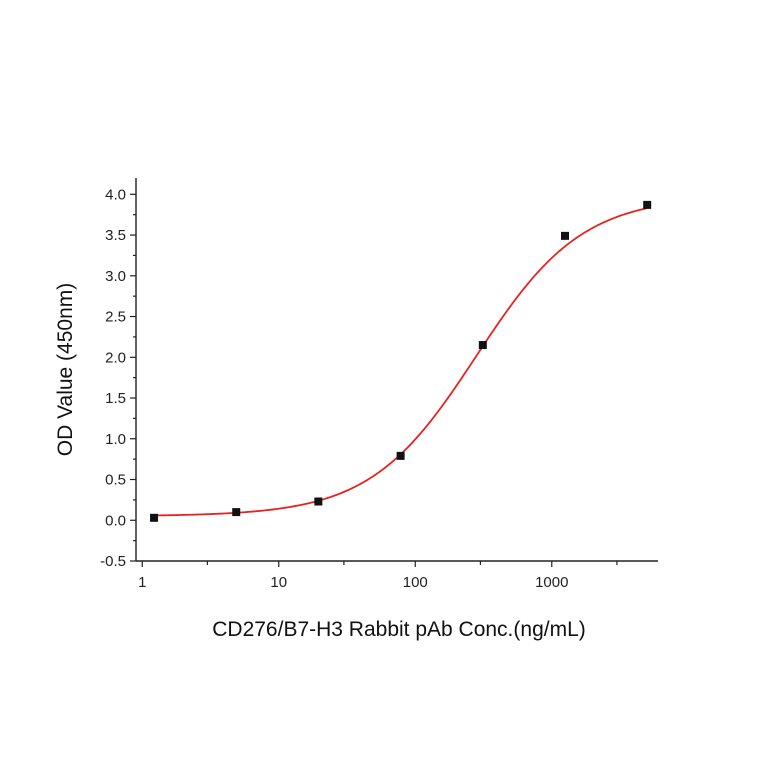 The height and width of the screenshot is (764, 764). What do you see at coordinates (142, 582) in the screenshot?
I see `x-tick-label: 1` at bounding box center [142, 582].